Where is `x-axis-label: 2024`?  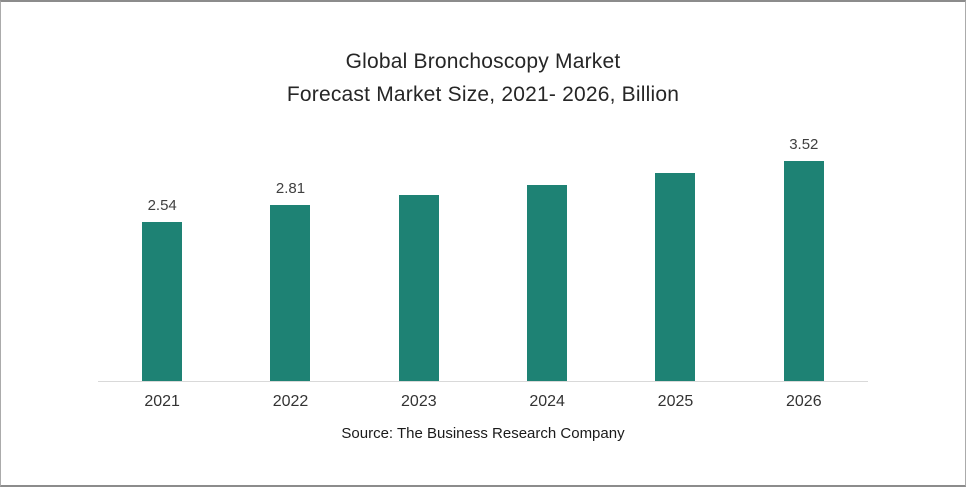
x-axis-label: 2024 is located at coordinates (547, 402).